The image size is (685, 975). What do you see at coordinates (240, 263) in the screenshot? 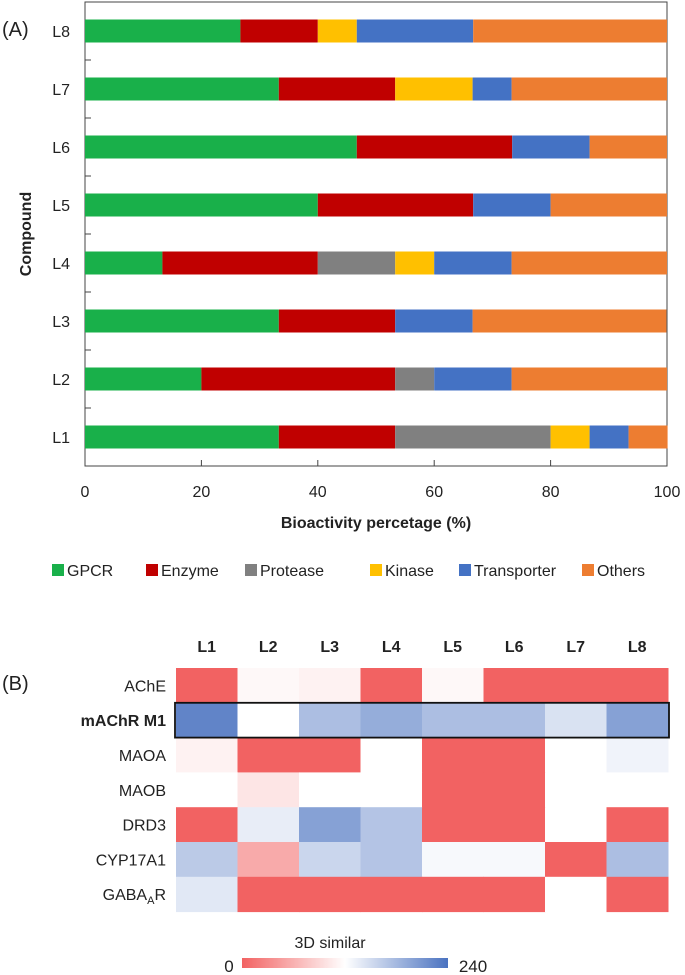
I see `bar-segment-l4-enzyme` at bounding box center [240, 263].